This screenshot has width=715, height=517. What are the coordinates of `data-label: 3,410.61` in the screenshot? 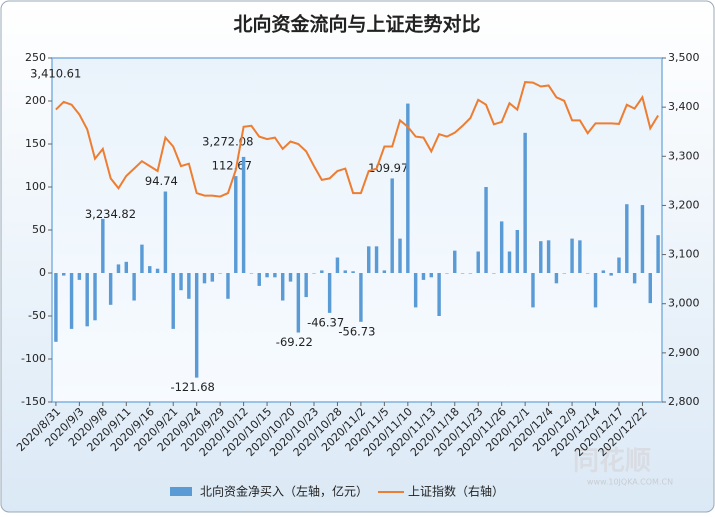 It's located at (55, 73).